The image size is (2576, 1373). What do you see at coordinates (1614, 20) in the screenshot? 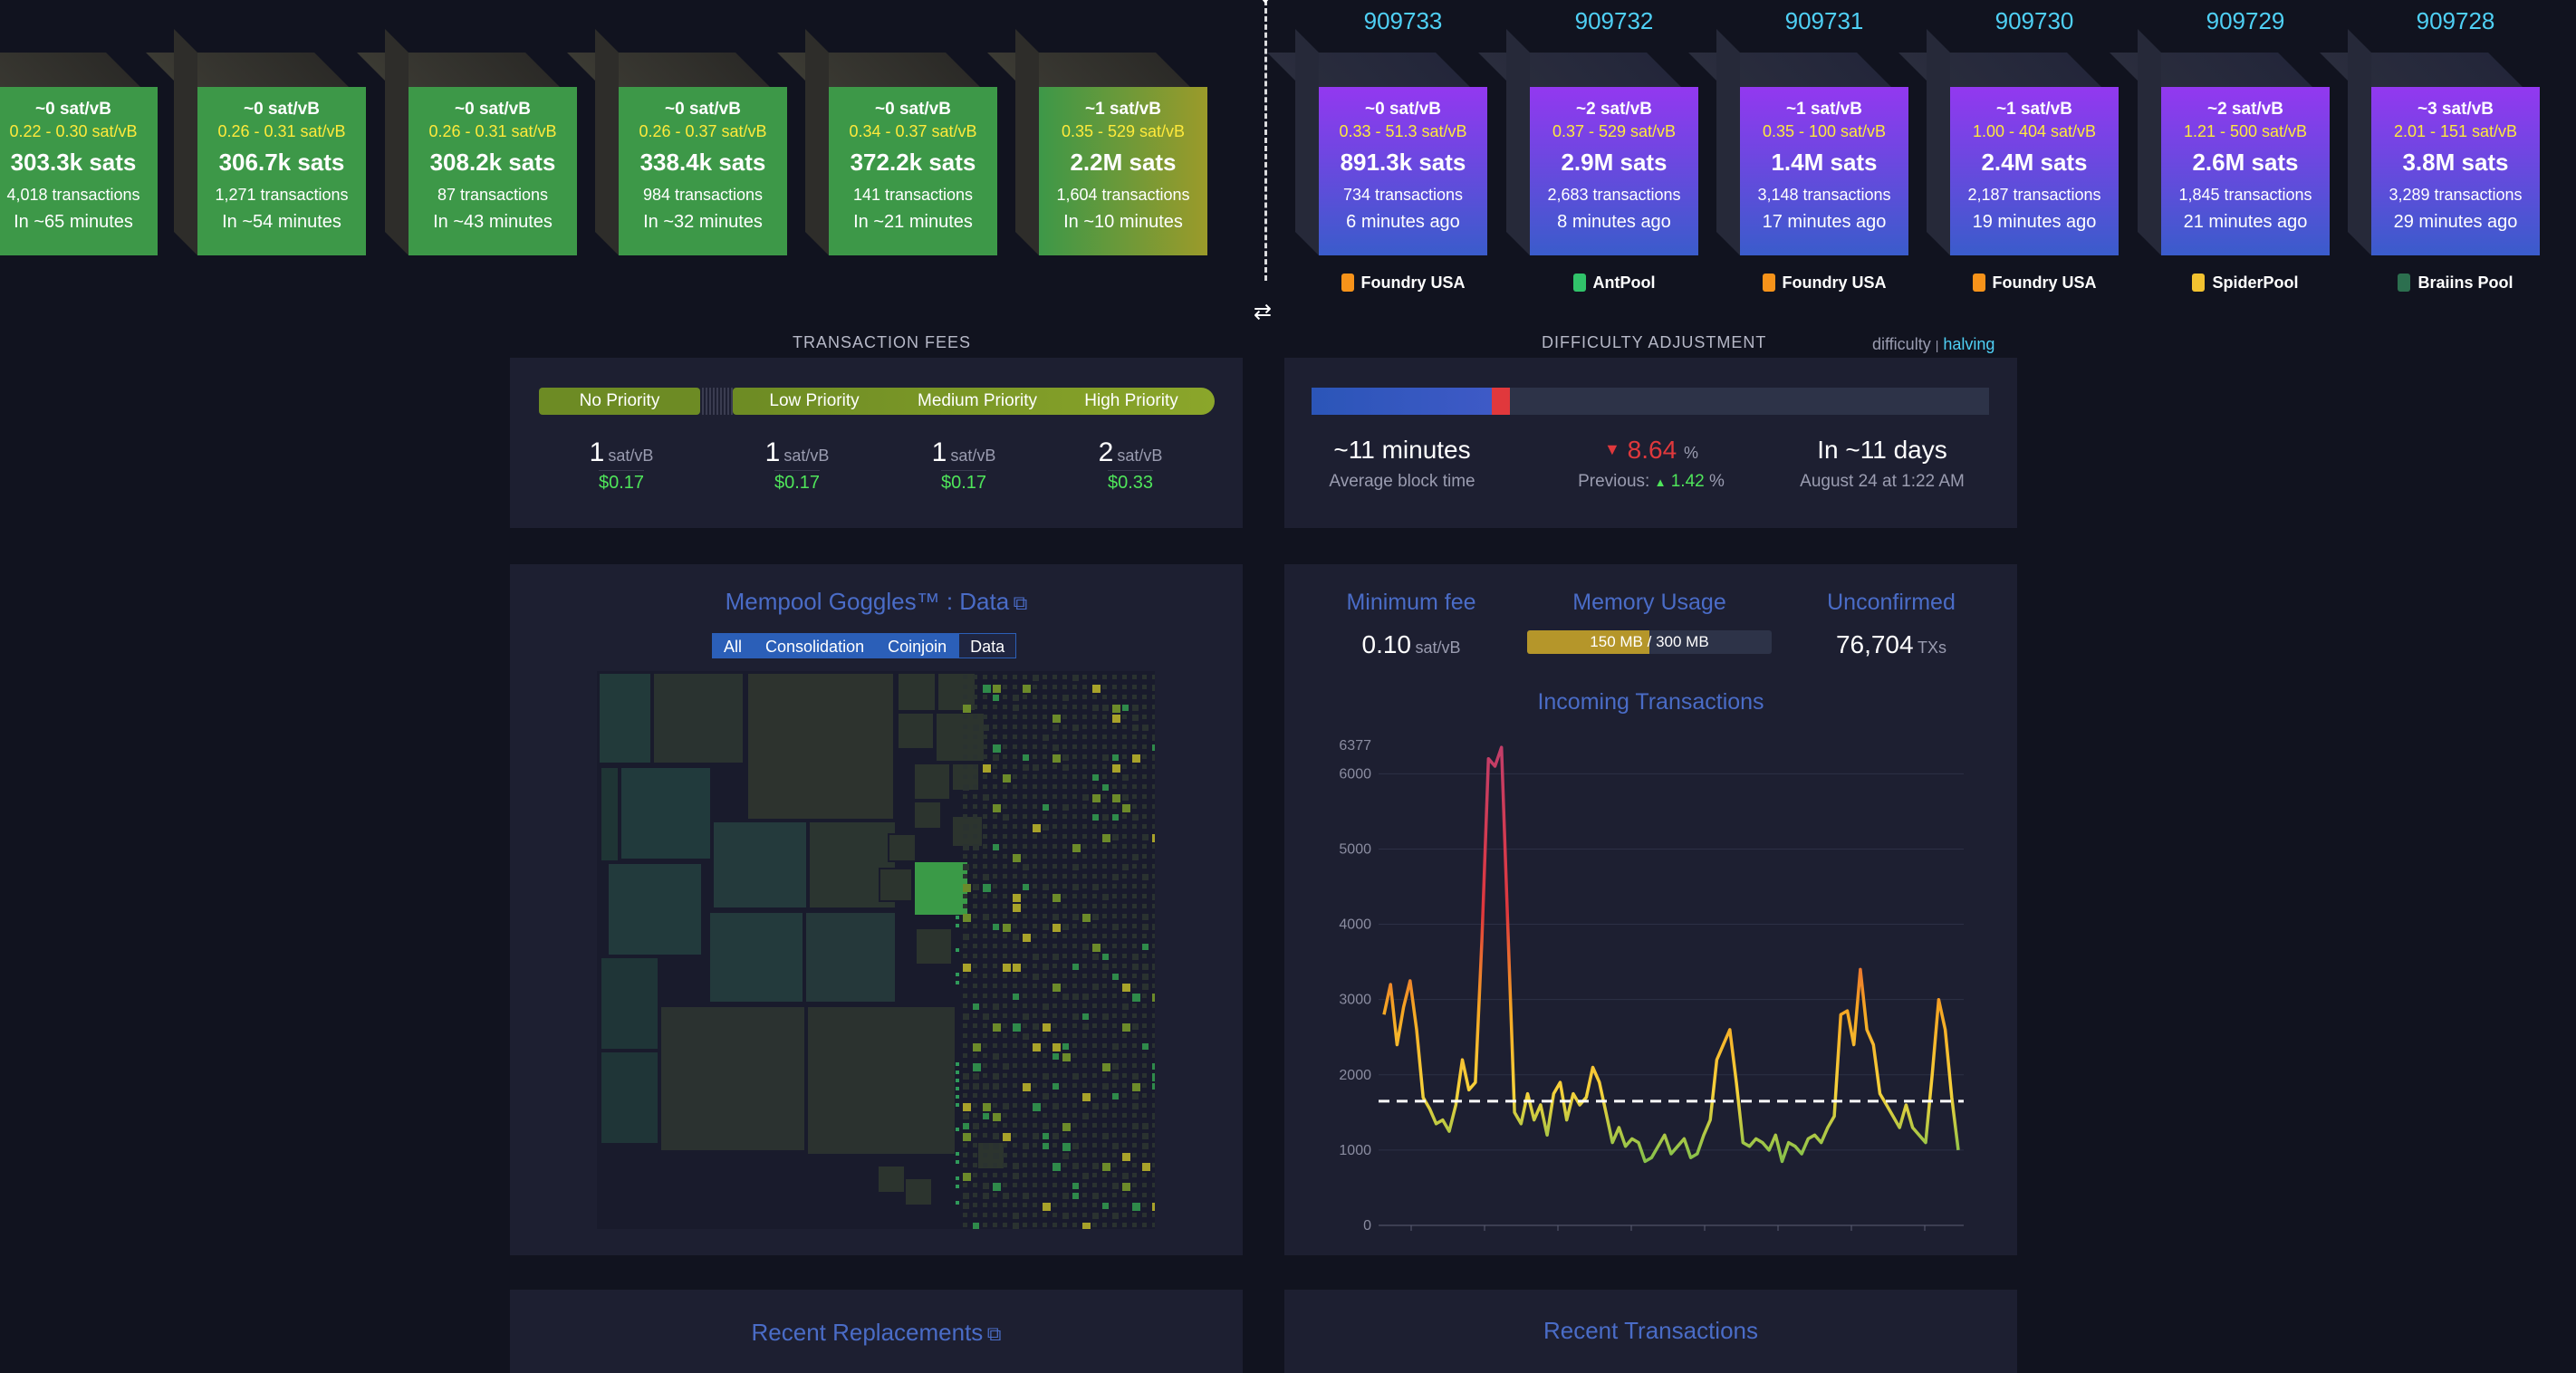
I see `block-height: 909732` at bounding box center [1614, 20].